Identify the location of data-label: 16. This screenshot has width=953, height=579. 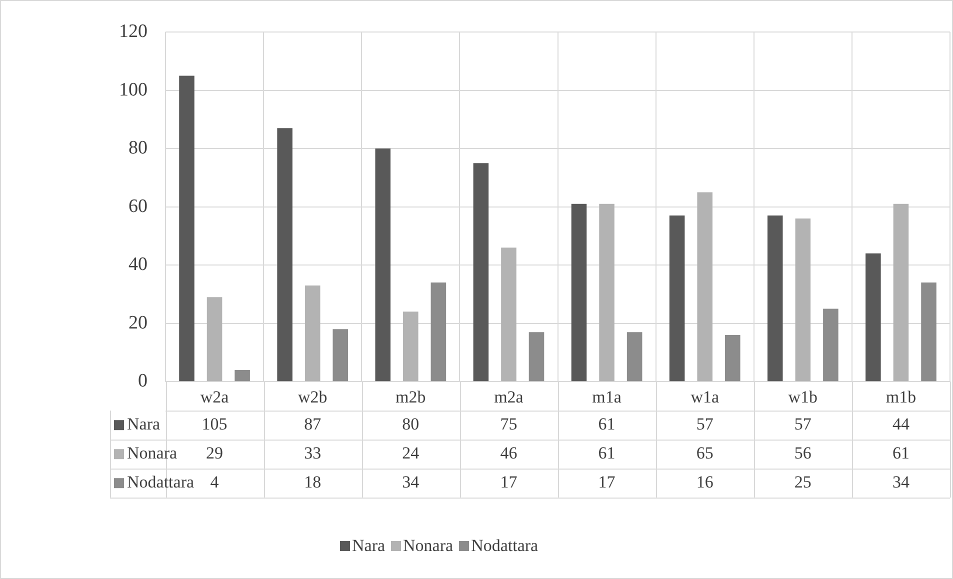
(705, 482).